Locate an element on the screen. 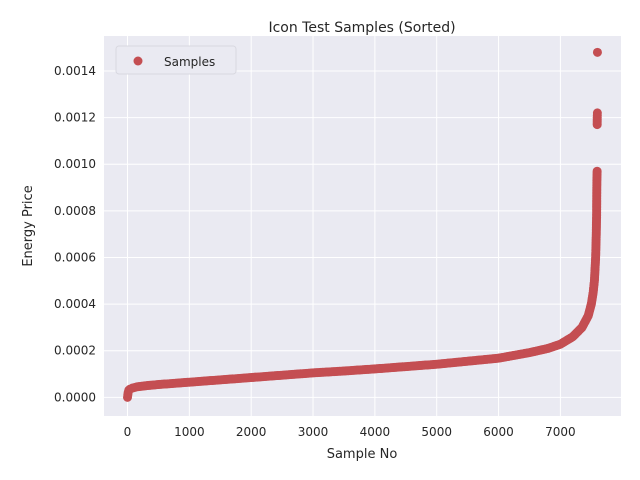 Image resolution: width=640 pixels, height=480 pixels. y-tick-label: 0.0002 is located at coordinates (75, 351).